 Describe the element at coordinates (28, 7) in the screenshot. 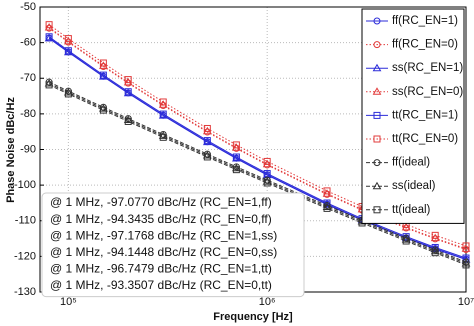

I see `y-tick-label: -50` at that location.